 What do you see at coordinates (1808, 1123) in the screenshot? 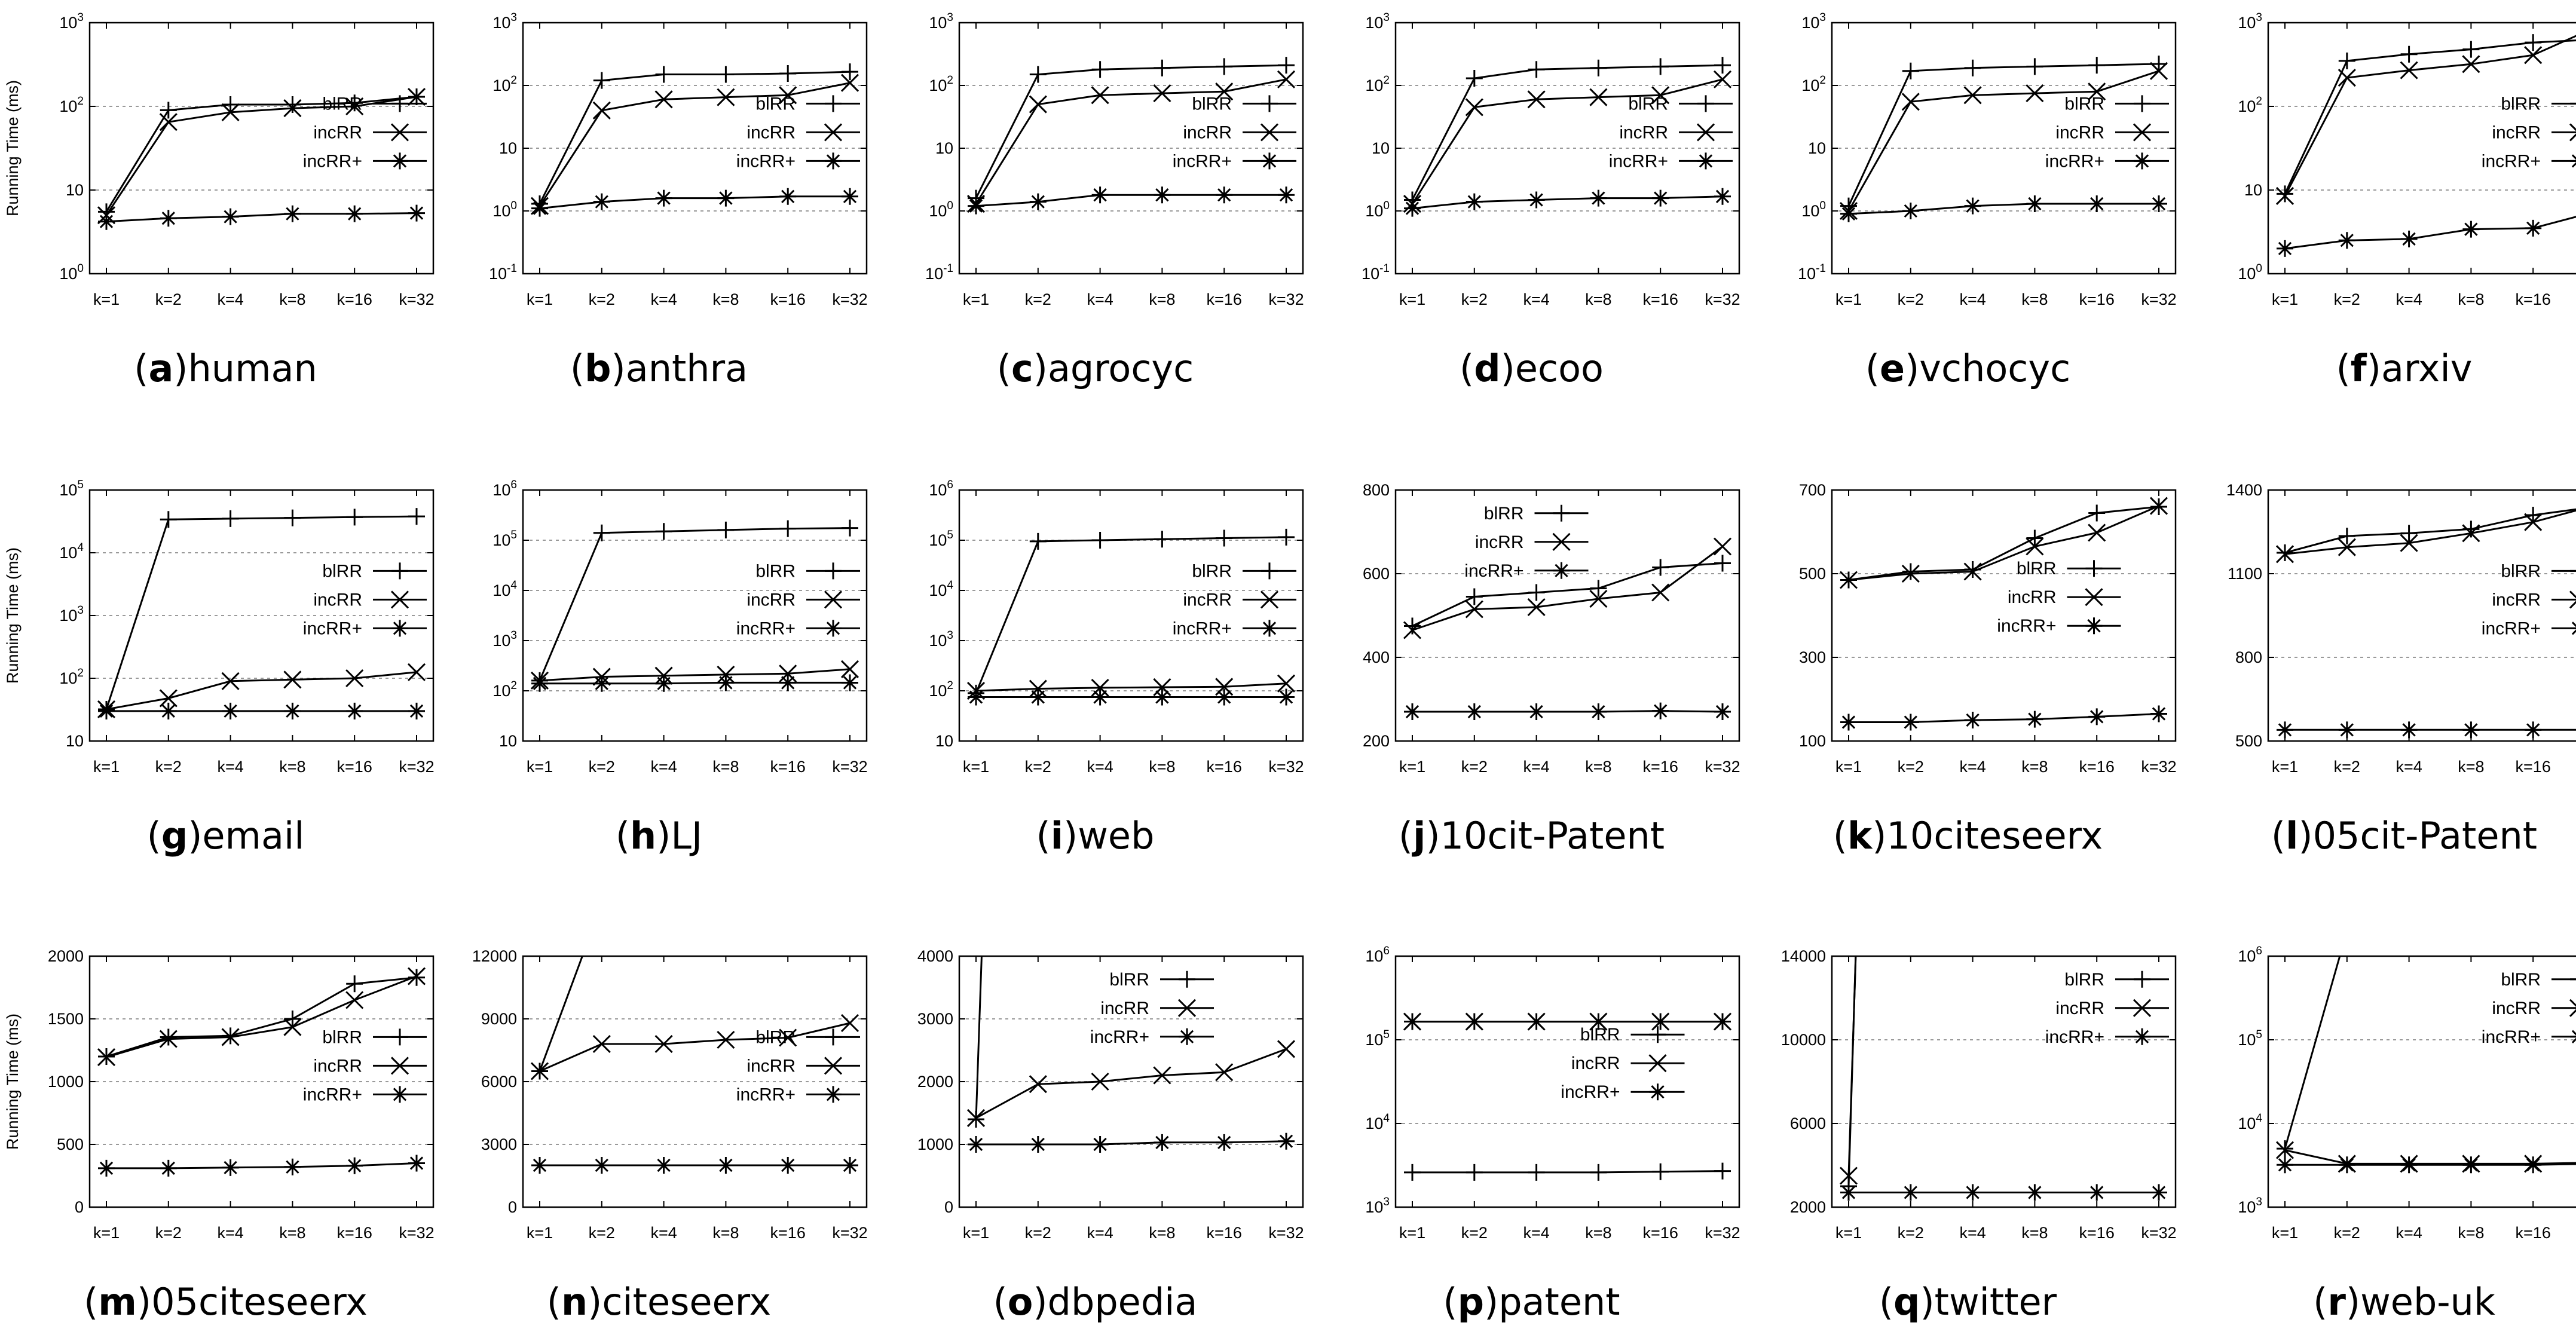
I see `y-tick-label: 6000` at bounding box center [1808, 1123].